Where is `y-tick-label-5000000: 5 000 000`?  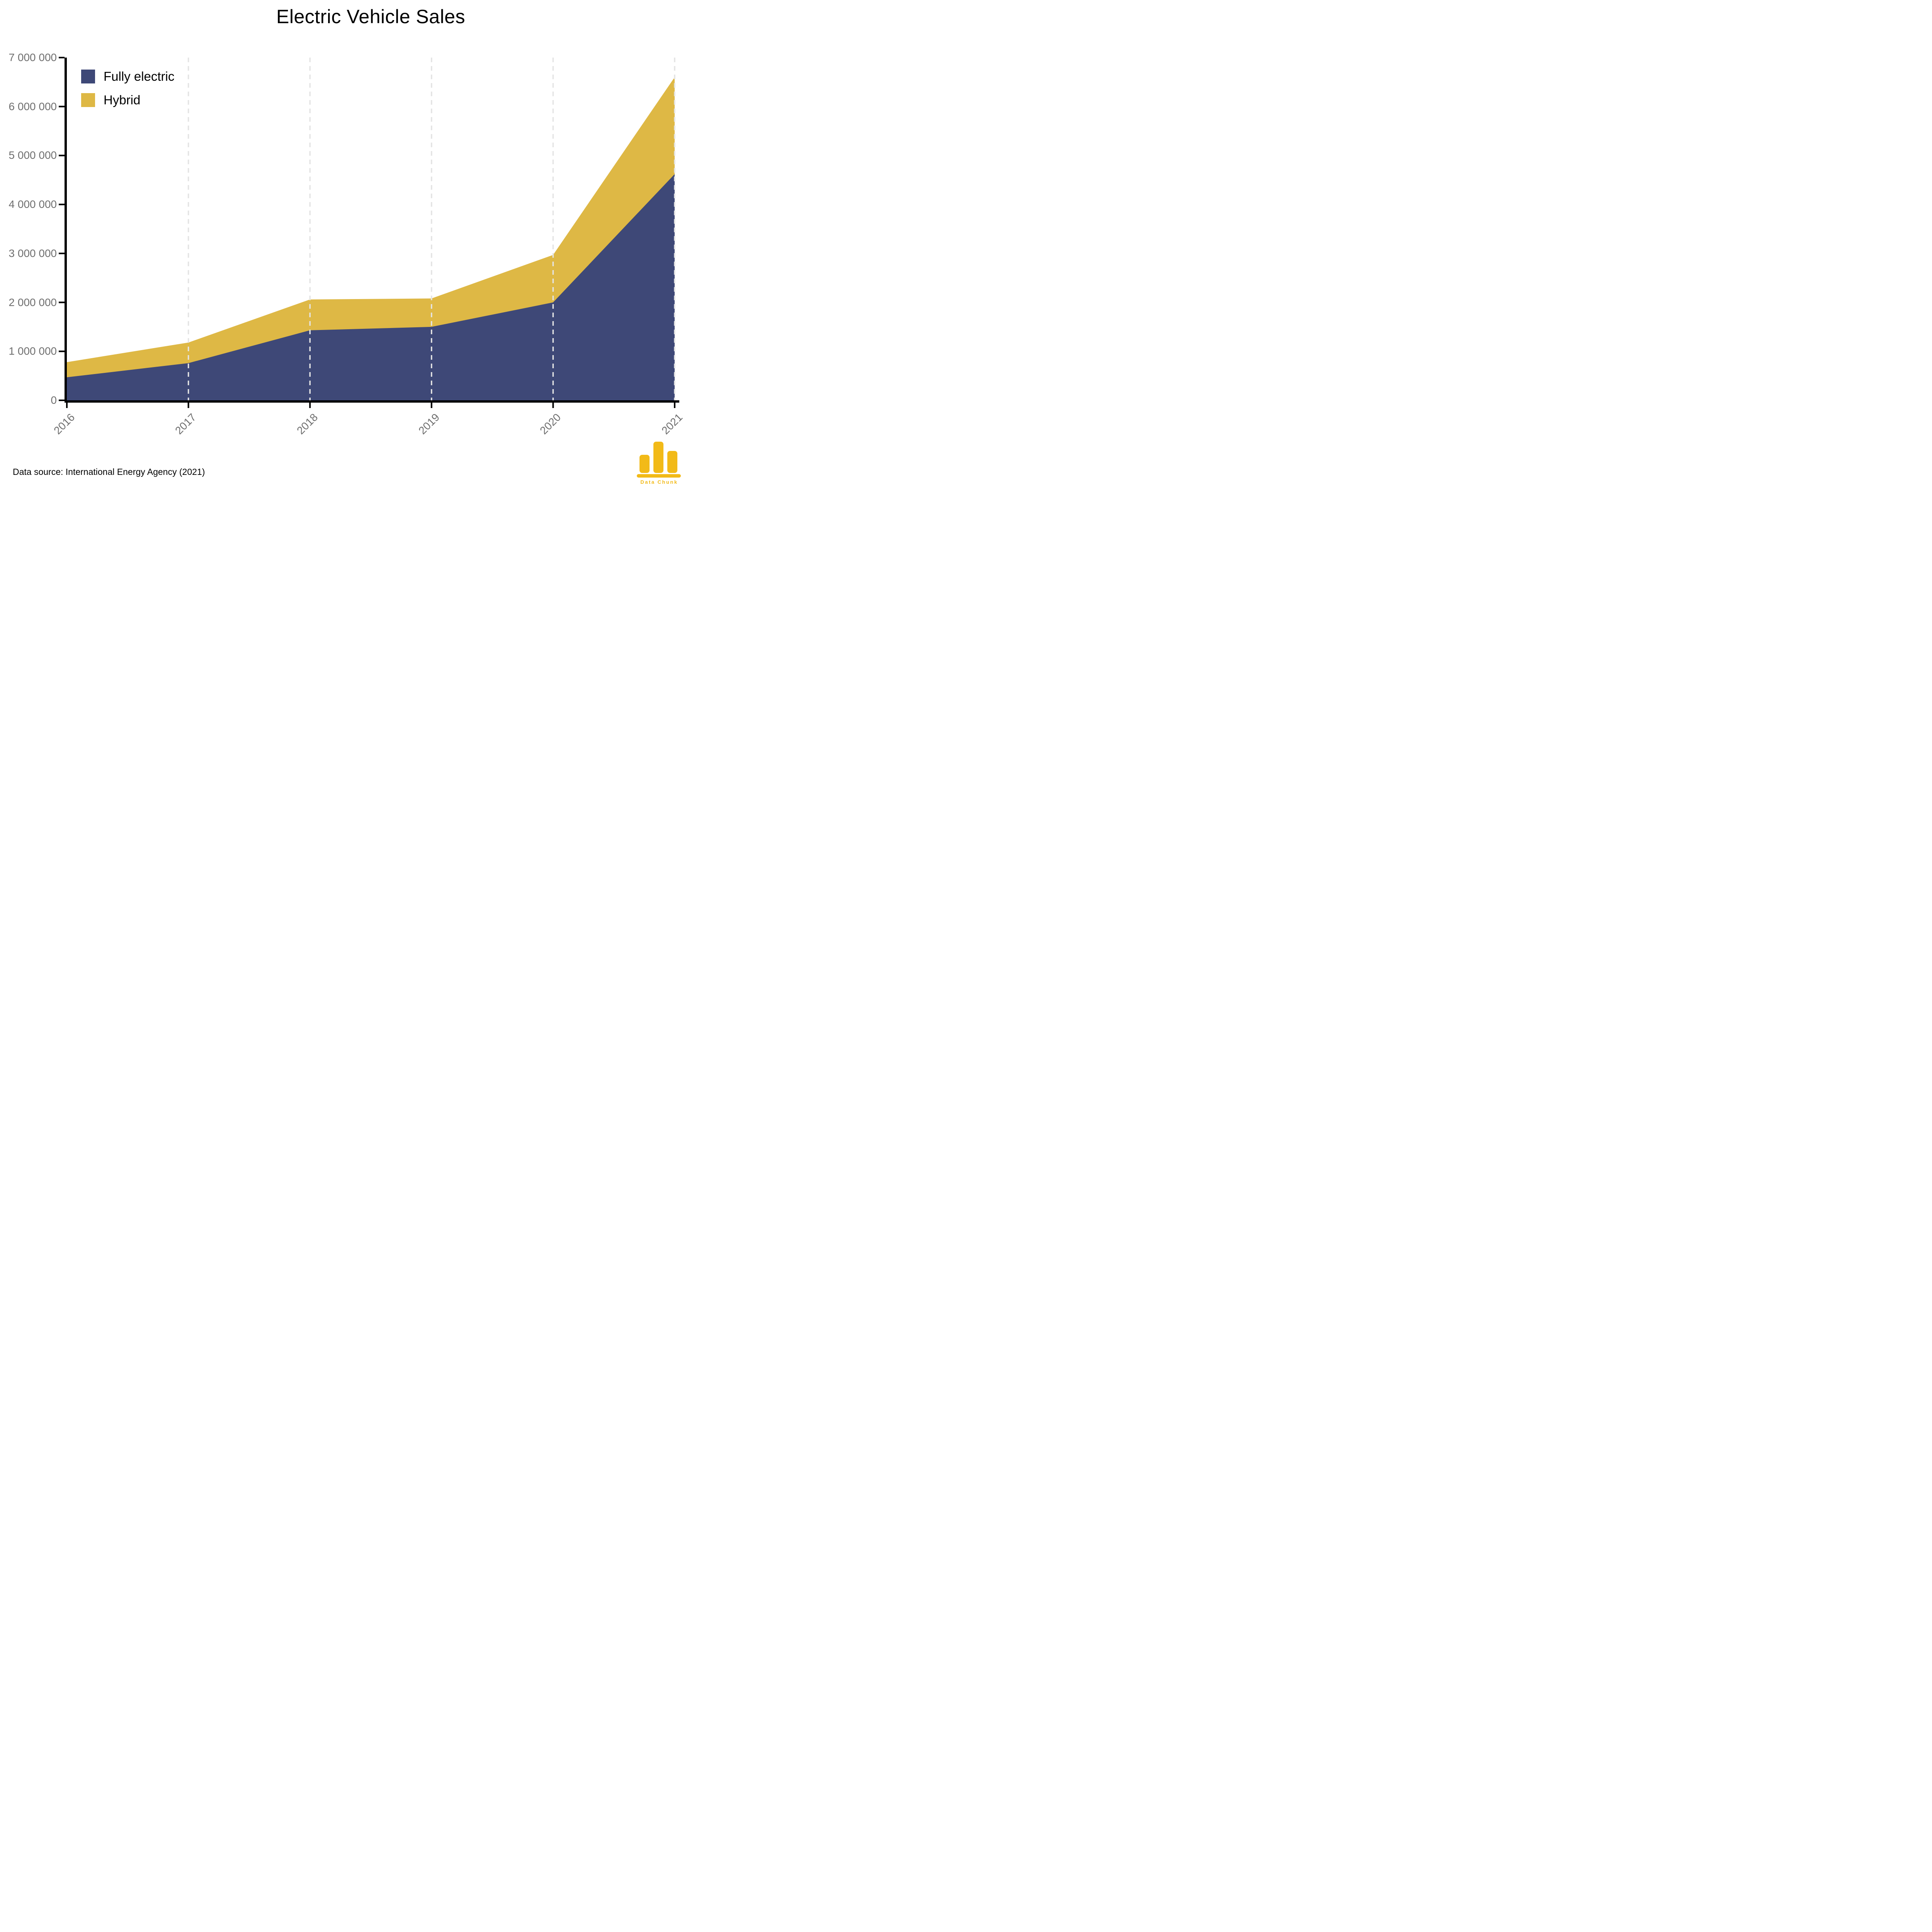 y-tick-label-5000000: 5 000 000 is located at coordinates (33, 155).